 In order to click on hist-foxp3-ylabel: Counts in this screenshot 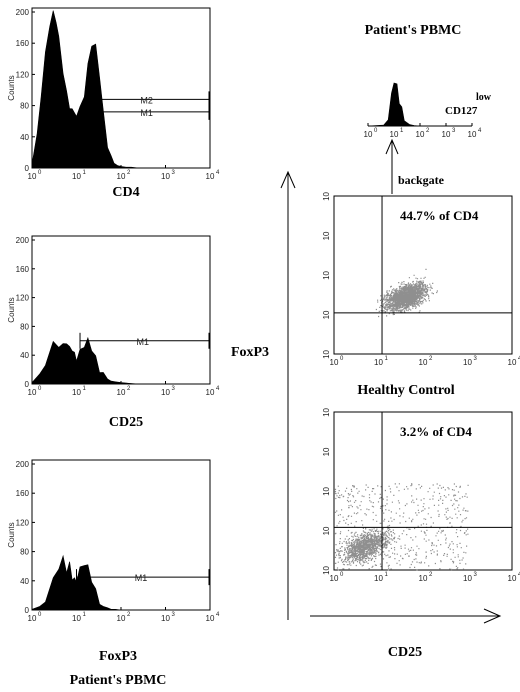, I will do `click(11, 534)`.